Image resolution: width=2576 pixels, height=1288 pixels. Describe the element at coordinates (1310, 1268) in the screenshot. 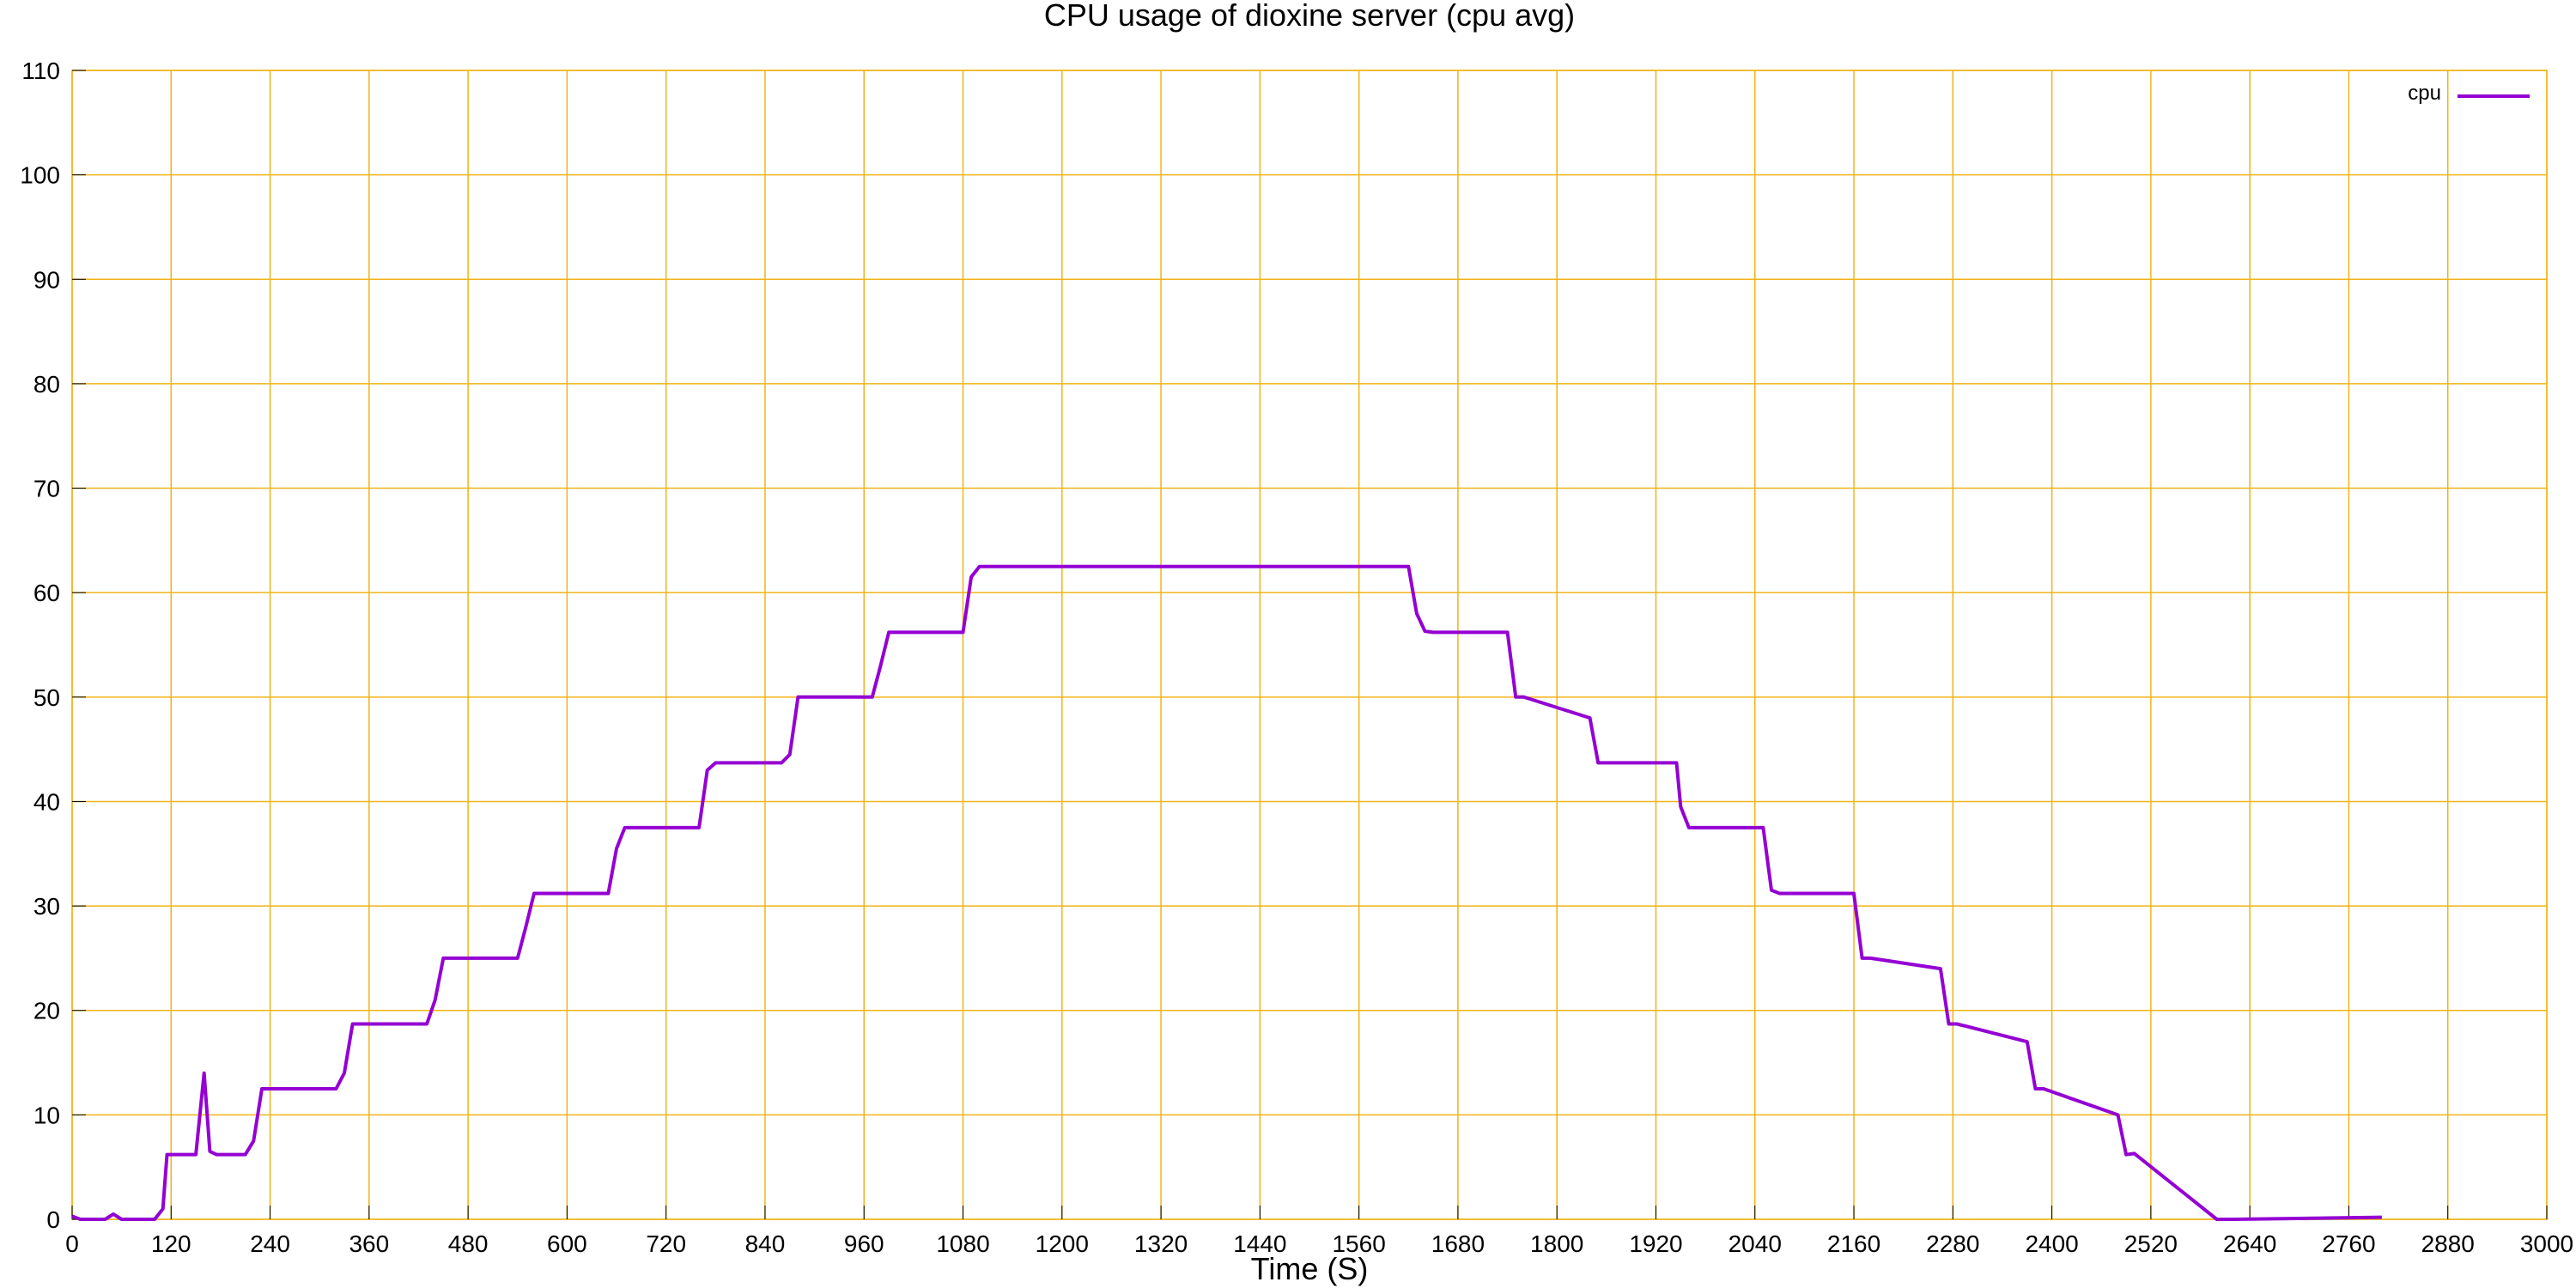

I see `x-axis-label: Time (S)` at that location.